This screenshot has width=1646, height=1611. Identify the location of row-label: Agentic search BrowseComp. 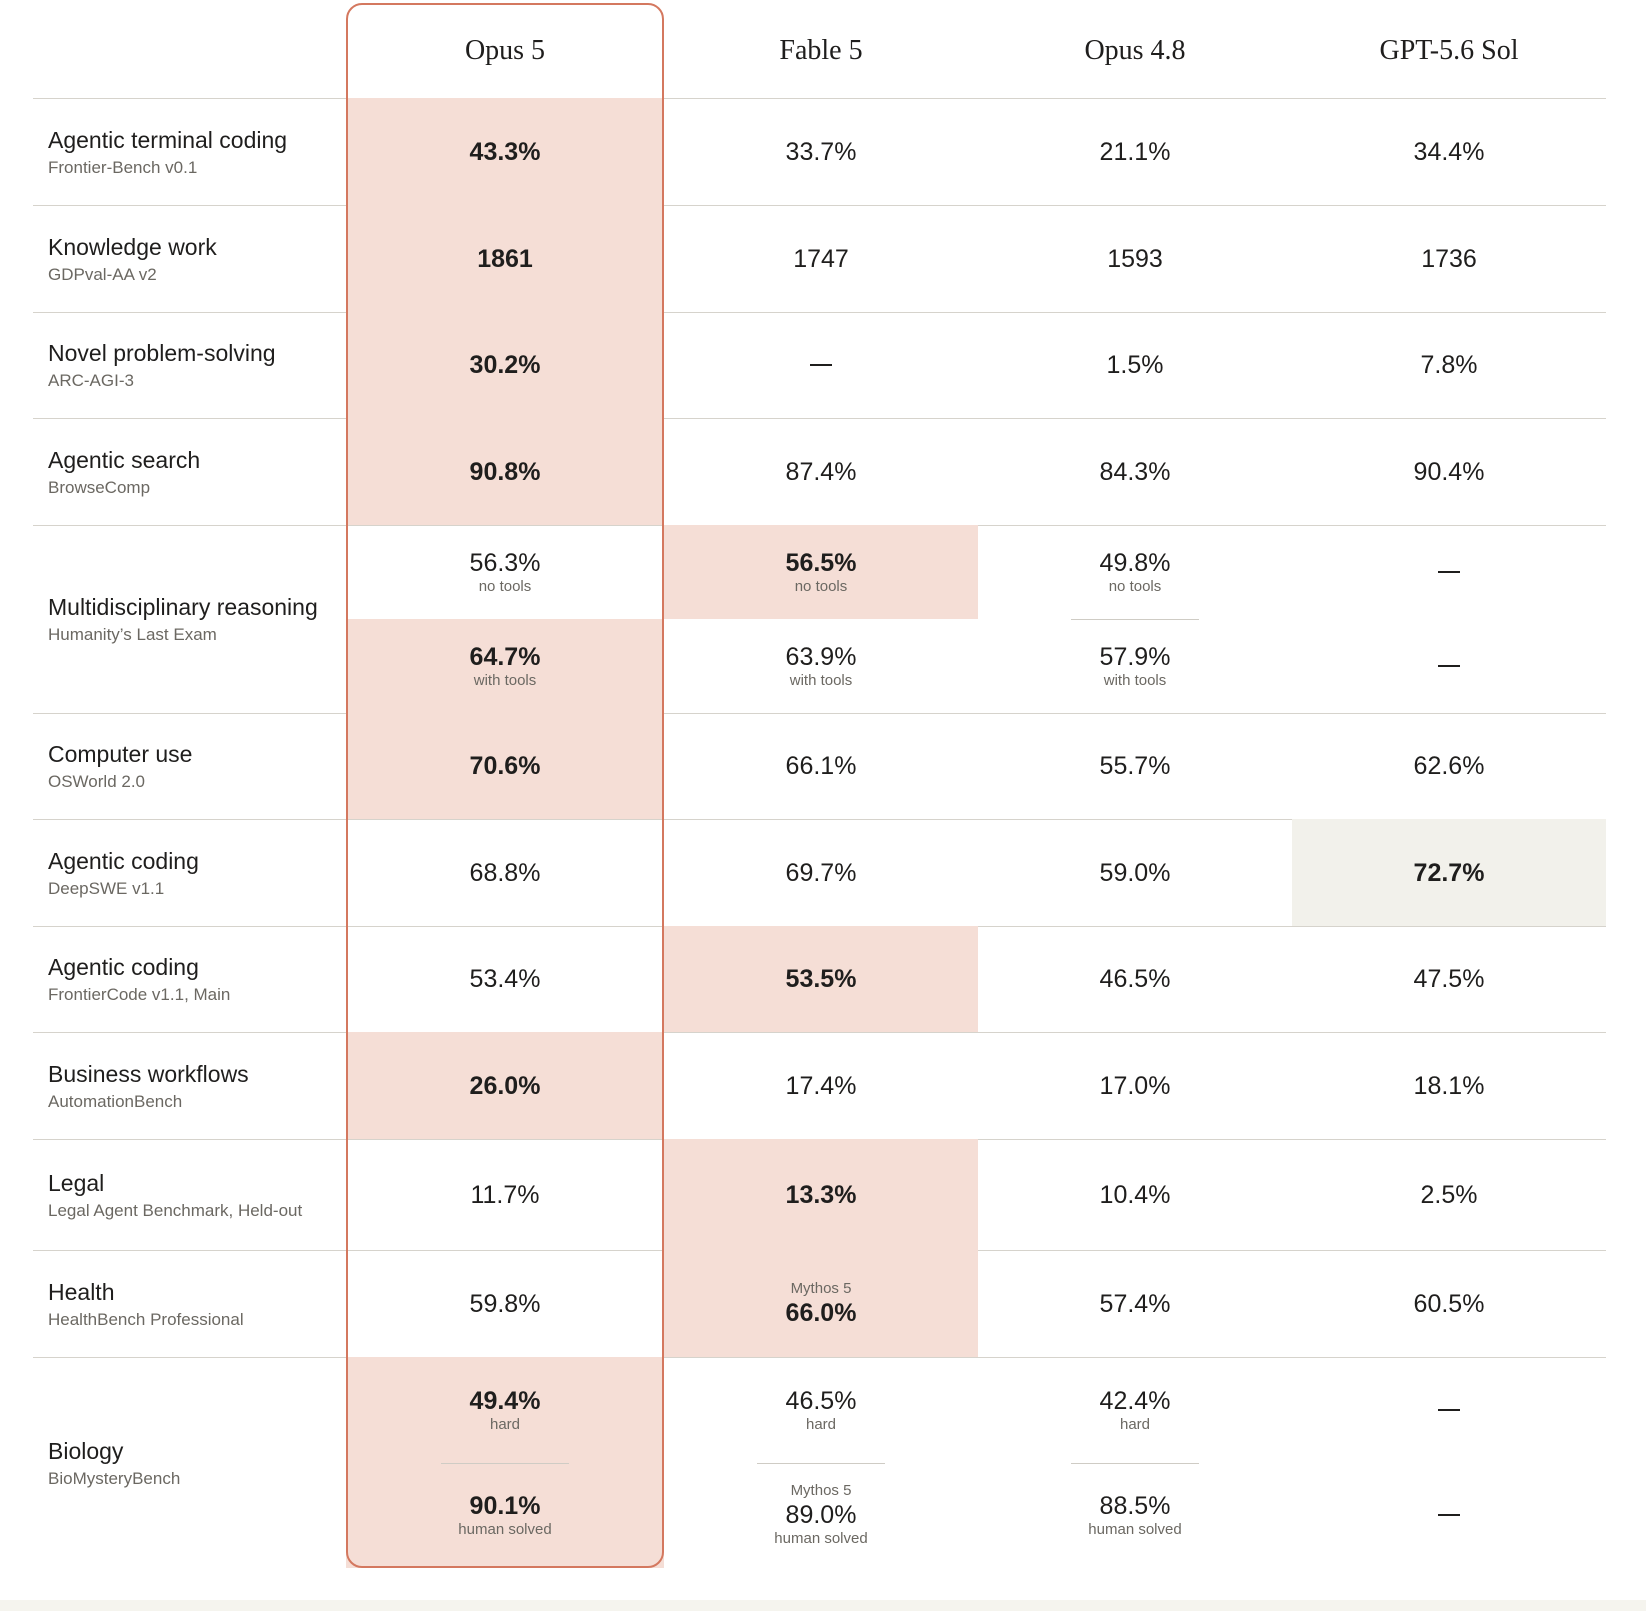
(183, 471).